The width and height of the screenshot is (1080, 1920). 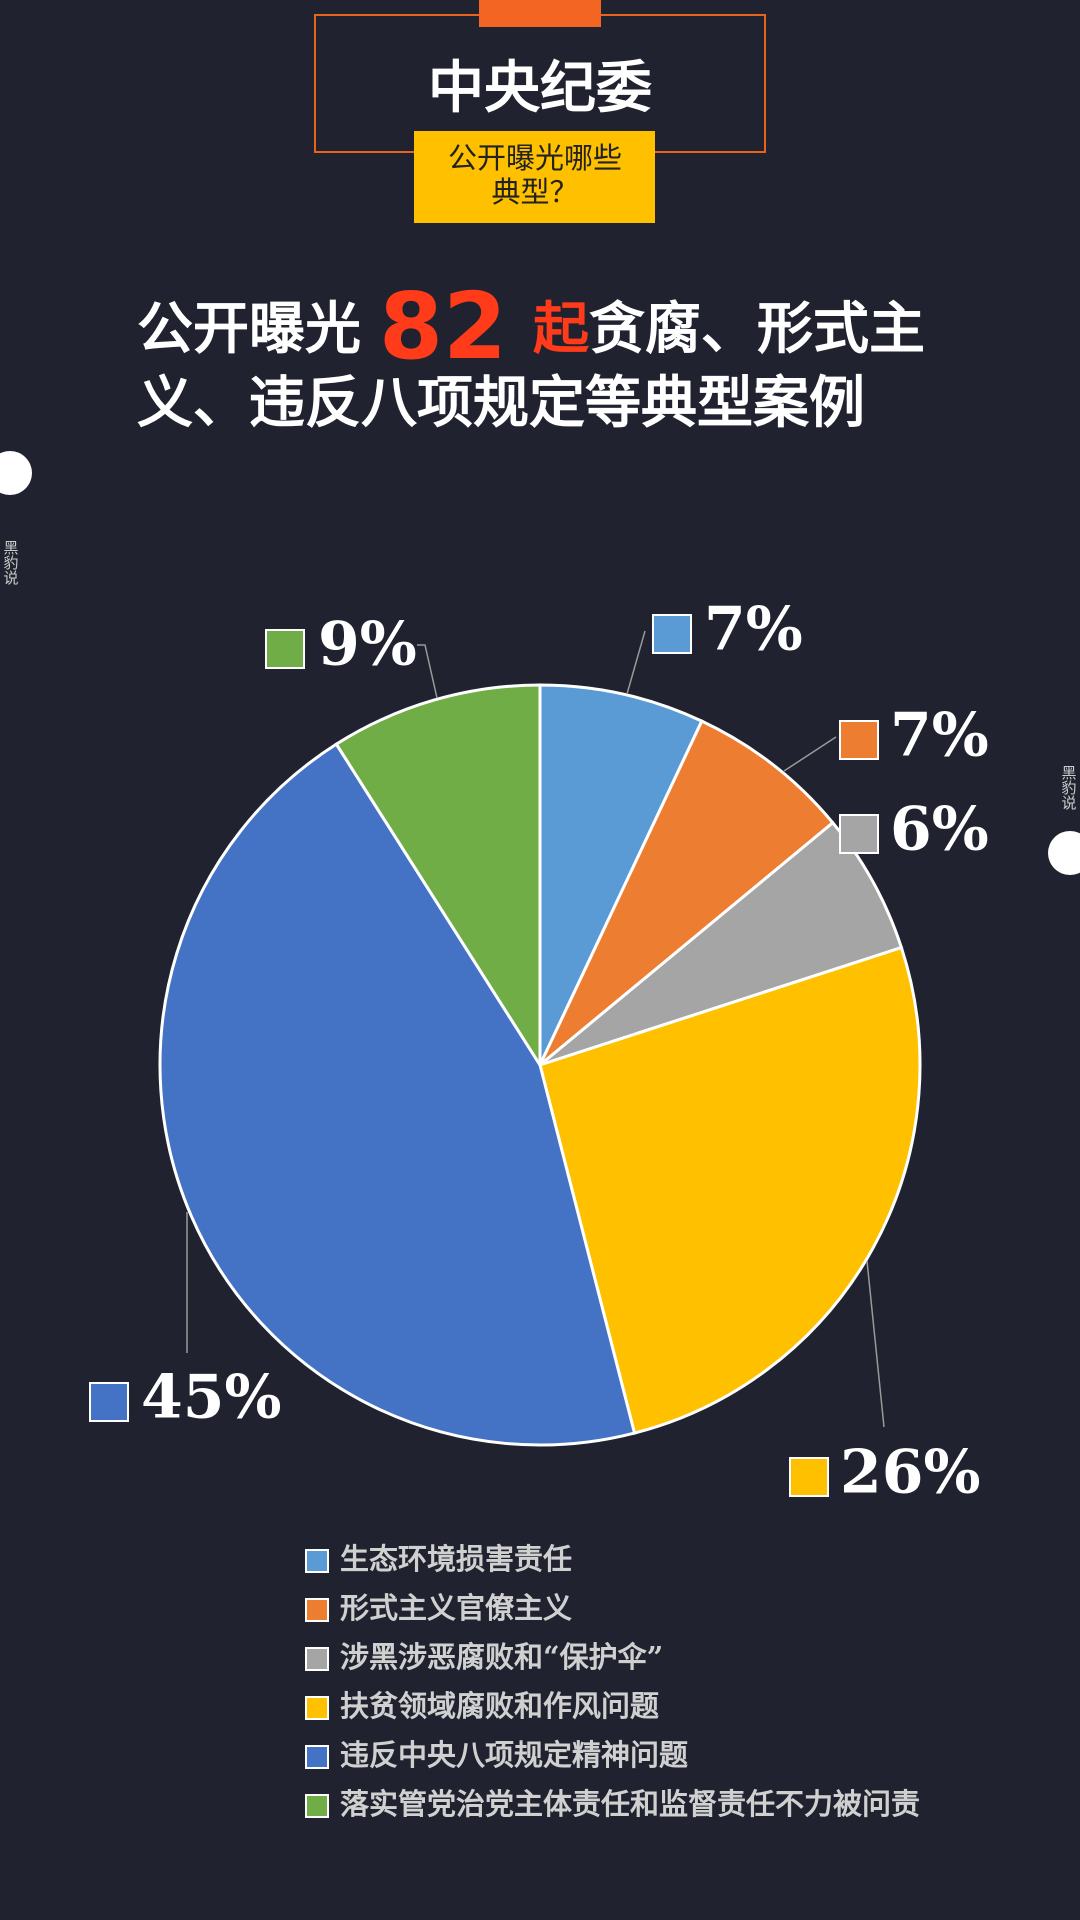 What do you see at coordinates (534, 192) in the screenshot?
I see `subtitle-line: 典型？` at bounding box center [534, 192].